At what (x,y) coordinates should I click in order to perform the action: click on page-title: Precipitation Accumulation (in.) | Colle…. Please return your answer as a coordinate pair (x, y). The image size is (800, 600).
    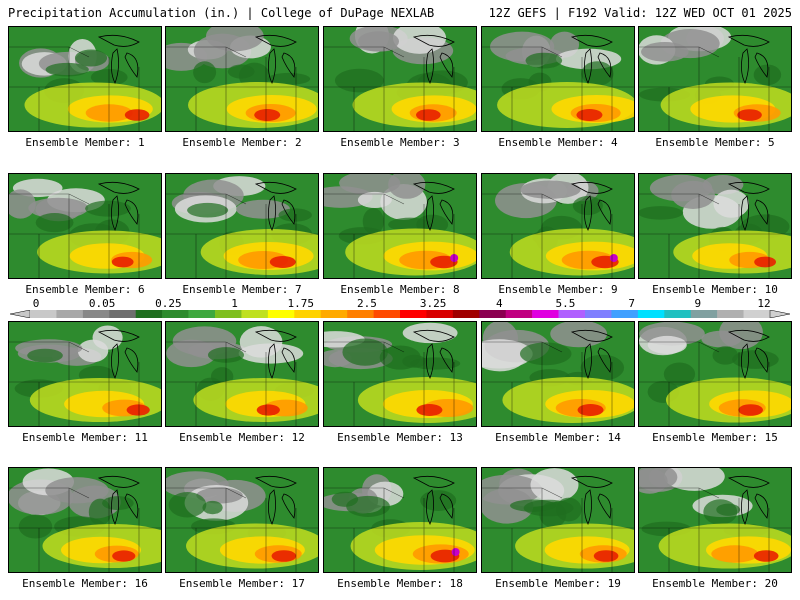
    Looking at the image, I should click on (221, 13).